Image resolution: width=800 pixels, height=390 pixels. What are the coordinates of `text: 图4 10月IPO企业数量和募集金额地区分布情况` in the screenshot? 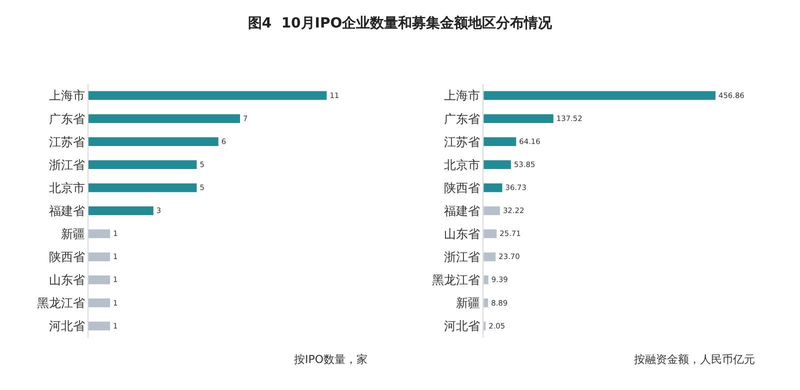 It's located at (401, 23).